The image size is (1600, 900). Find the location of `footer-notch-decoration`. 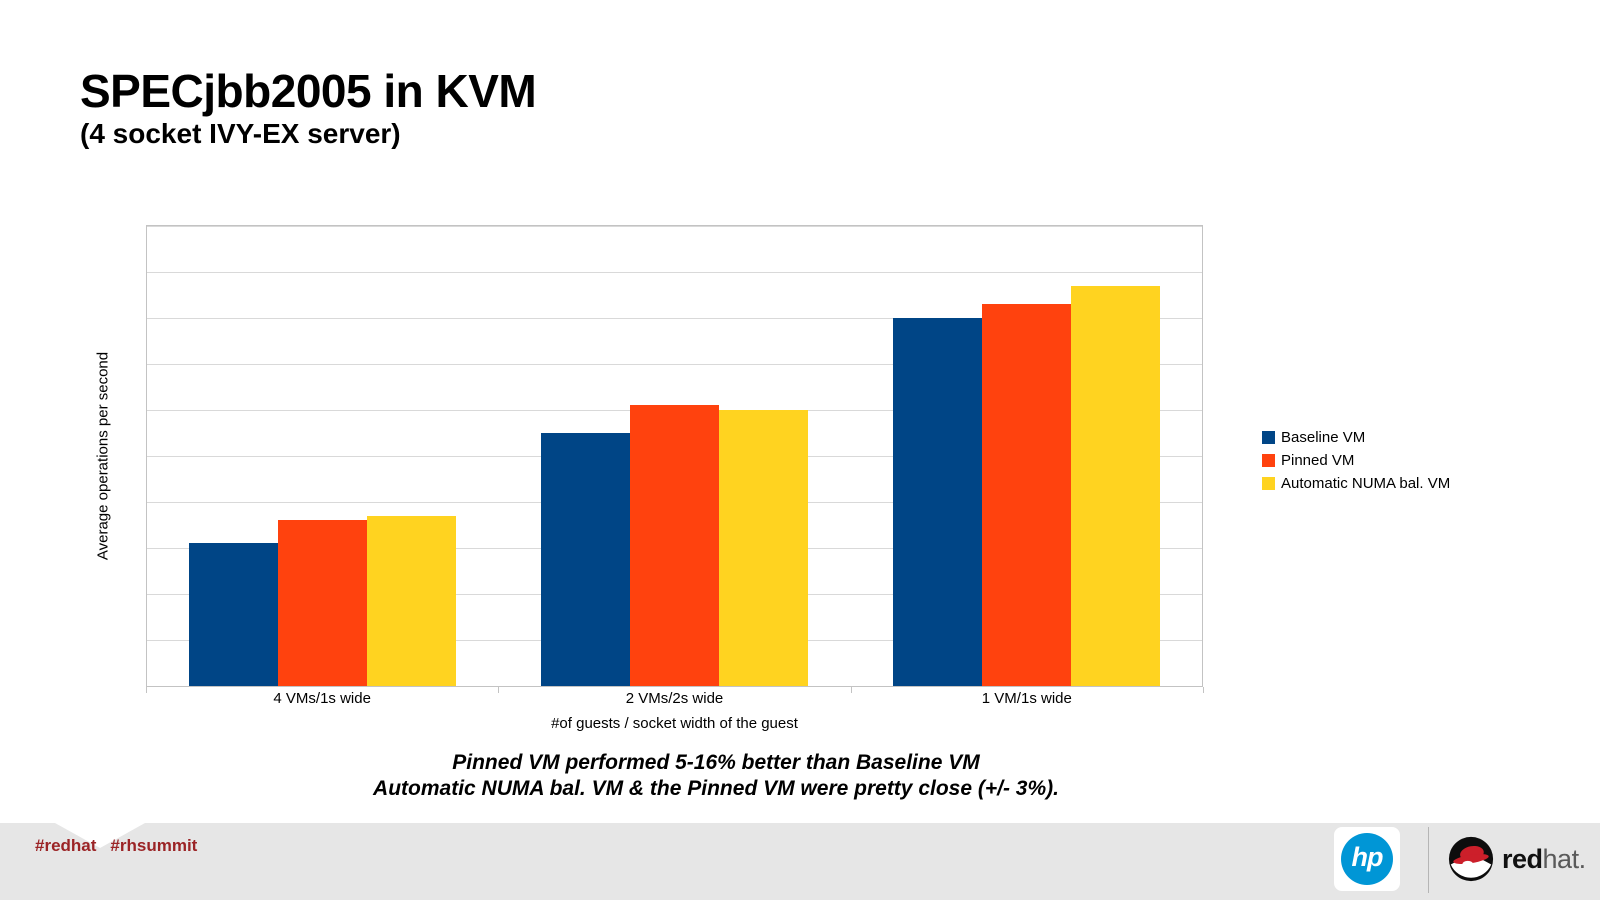

footer-notch-decoration is located at coordinates (100, 835).